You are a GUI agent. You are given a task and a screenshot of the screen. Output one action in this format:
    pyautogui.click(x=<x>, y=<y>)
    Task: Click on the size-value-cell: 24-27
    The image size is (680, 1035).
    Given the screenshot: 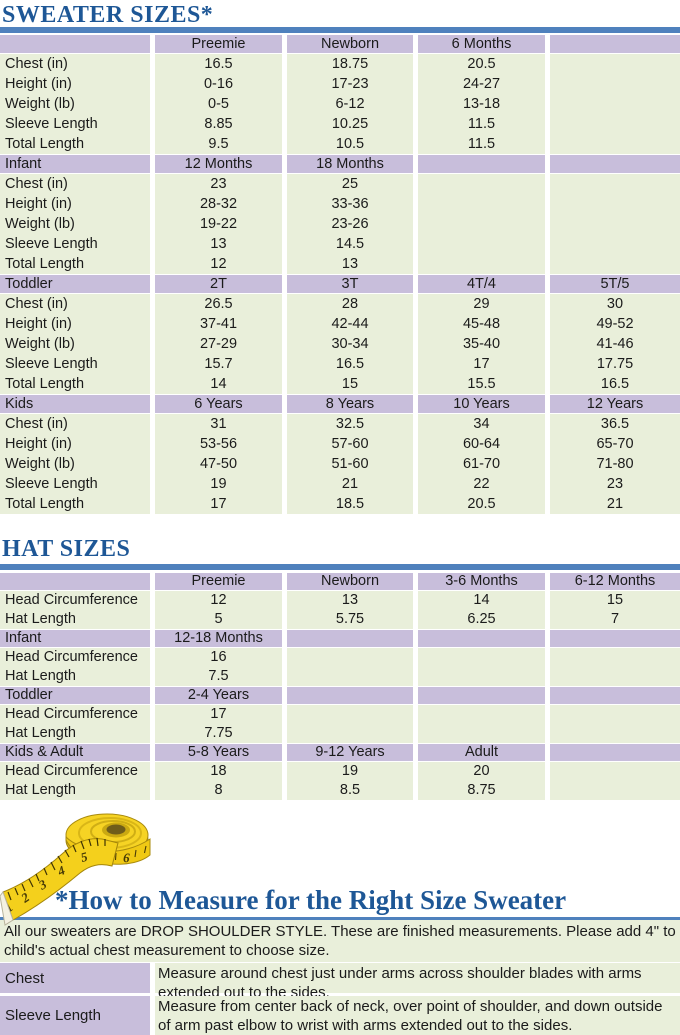 What is the action you would take?
    pyautogui.click(x=481, y=84)
    